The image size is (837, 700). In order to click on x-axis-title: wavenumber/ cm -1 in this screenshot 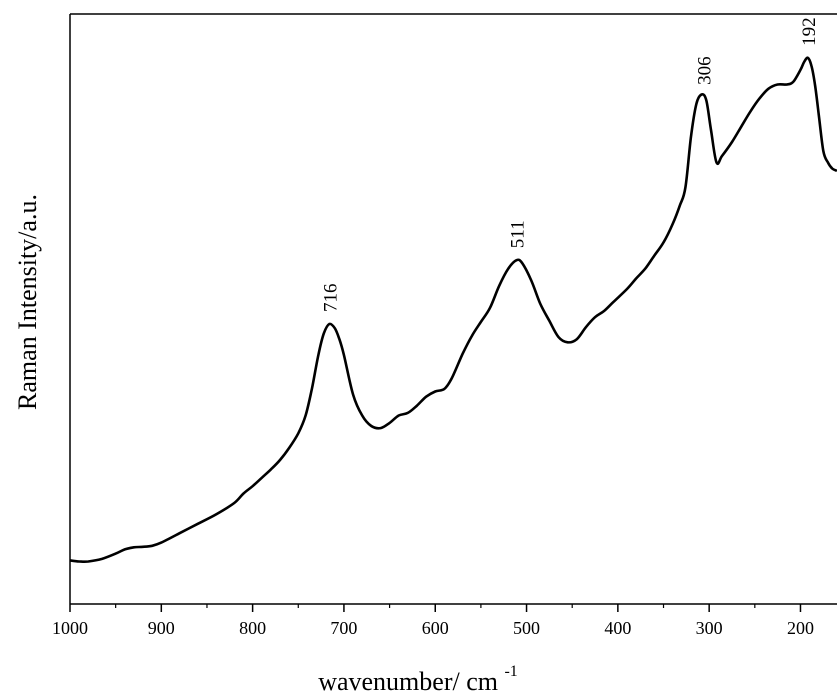, I will do `click(418, 679)`.